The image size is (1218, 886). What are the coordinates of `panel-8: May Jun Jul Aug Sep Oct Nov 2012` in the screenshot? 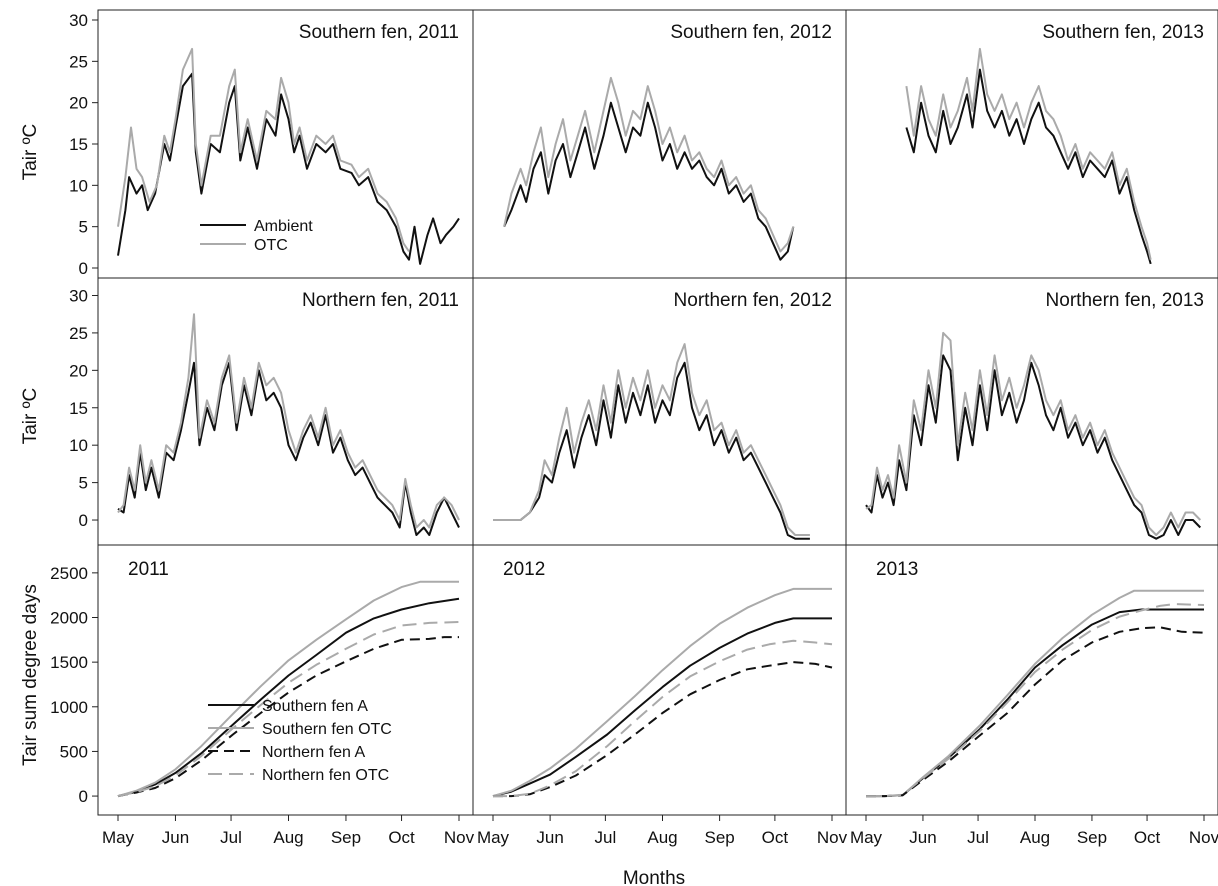 It's located at (660, 695).